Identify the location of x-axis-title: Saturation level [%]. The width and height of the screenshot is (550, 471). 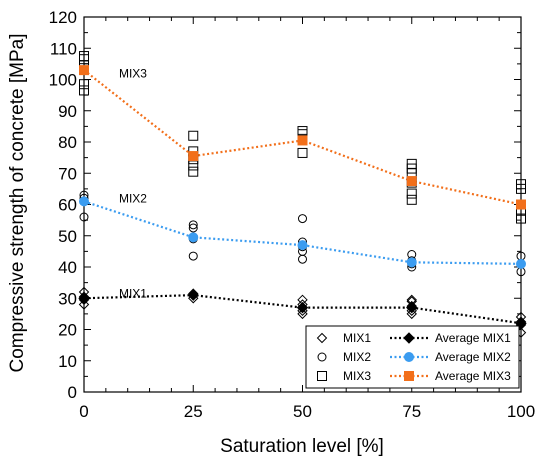
(302, 446).